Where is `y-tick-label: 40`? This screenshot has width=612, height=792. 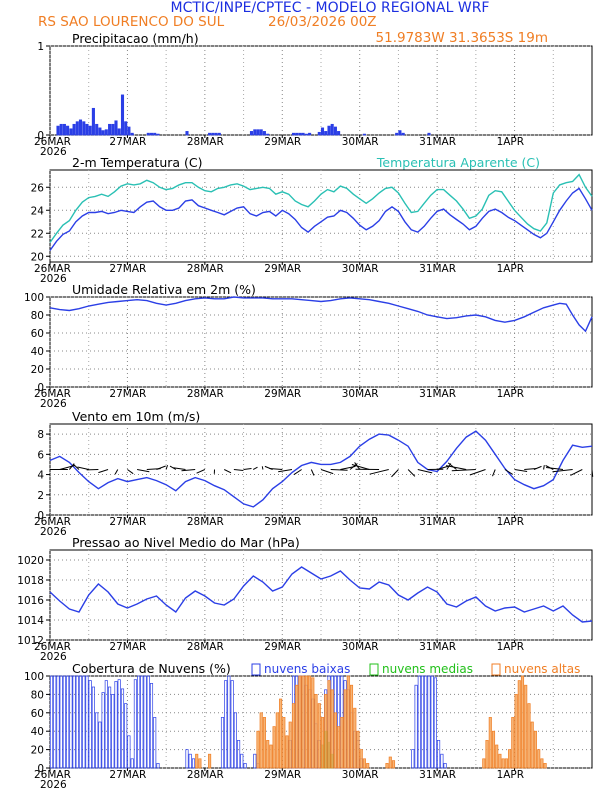 y-tick-label: 40 is located at coordinates (37, 352).